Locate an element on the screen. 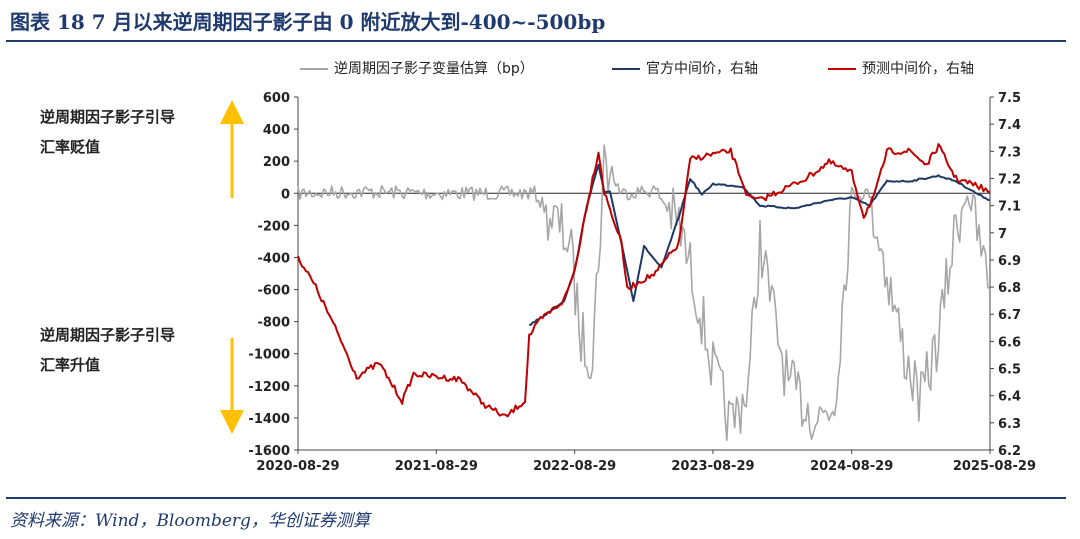 The width and height of the screenshot is (1080, 539). left-tick-label: -800 is located at coordinates (273, 323).